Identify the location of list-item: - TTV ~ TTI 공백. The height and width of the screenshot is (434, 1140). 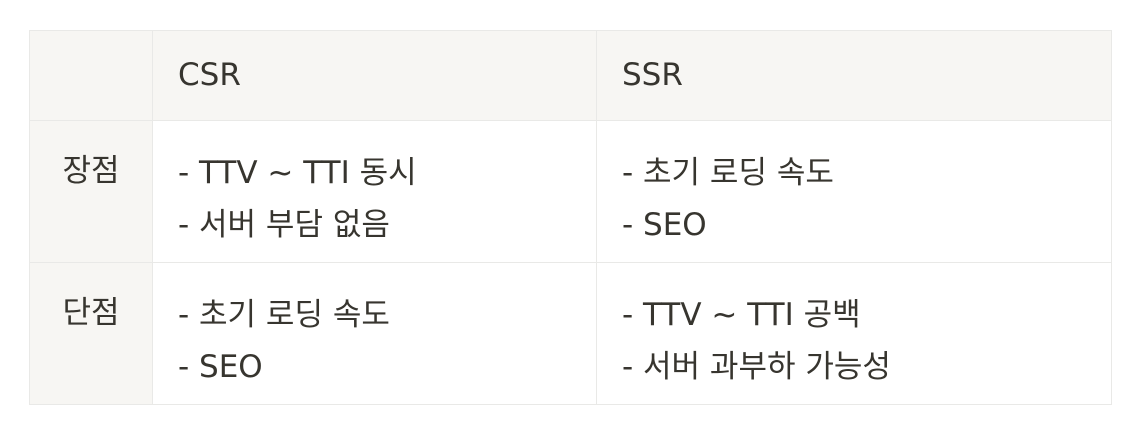
(741, 315).